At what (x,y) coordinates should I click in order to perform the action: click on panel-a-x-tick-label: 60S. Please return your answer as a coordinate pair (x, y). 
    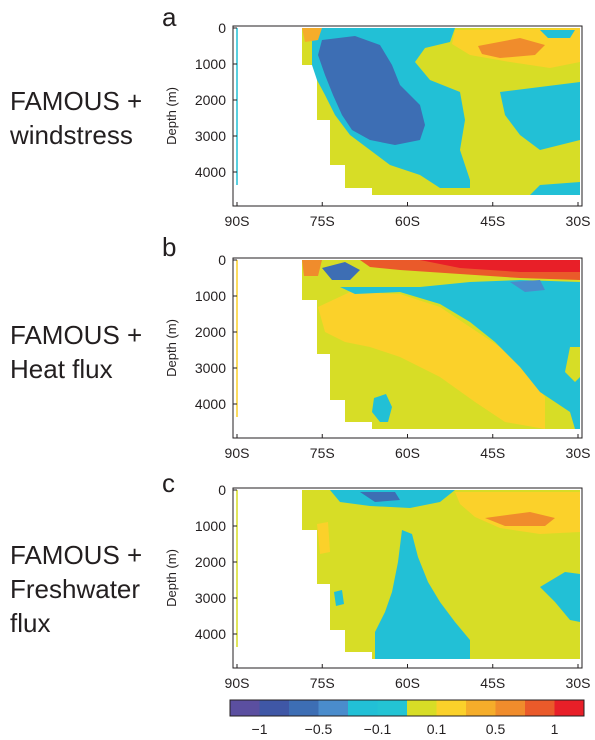
    Looking at the image, I should click on (407, 221).